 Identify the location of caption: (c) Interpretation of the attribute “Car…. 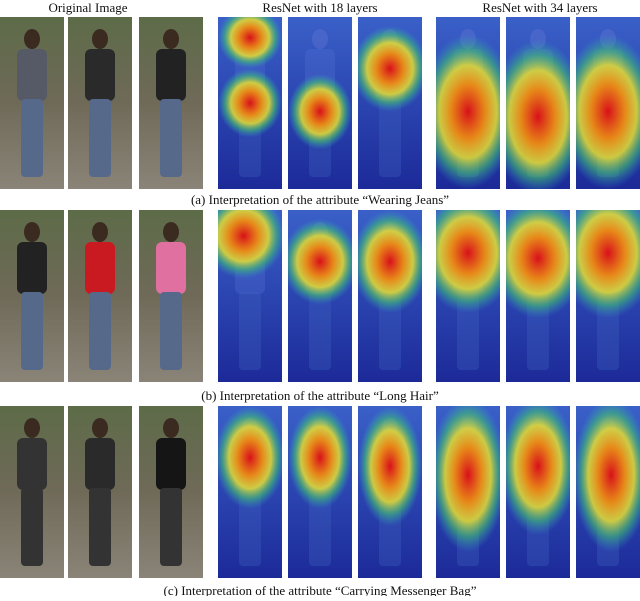
(320, 589).